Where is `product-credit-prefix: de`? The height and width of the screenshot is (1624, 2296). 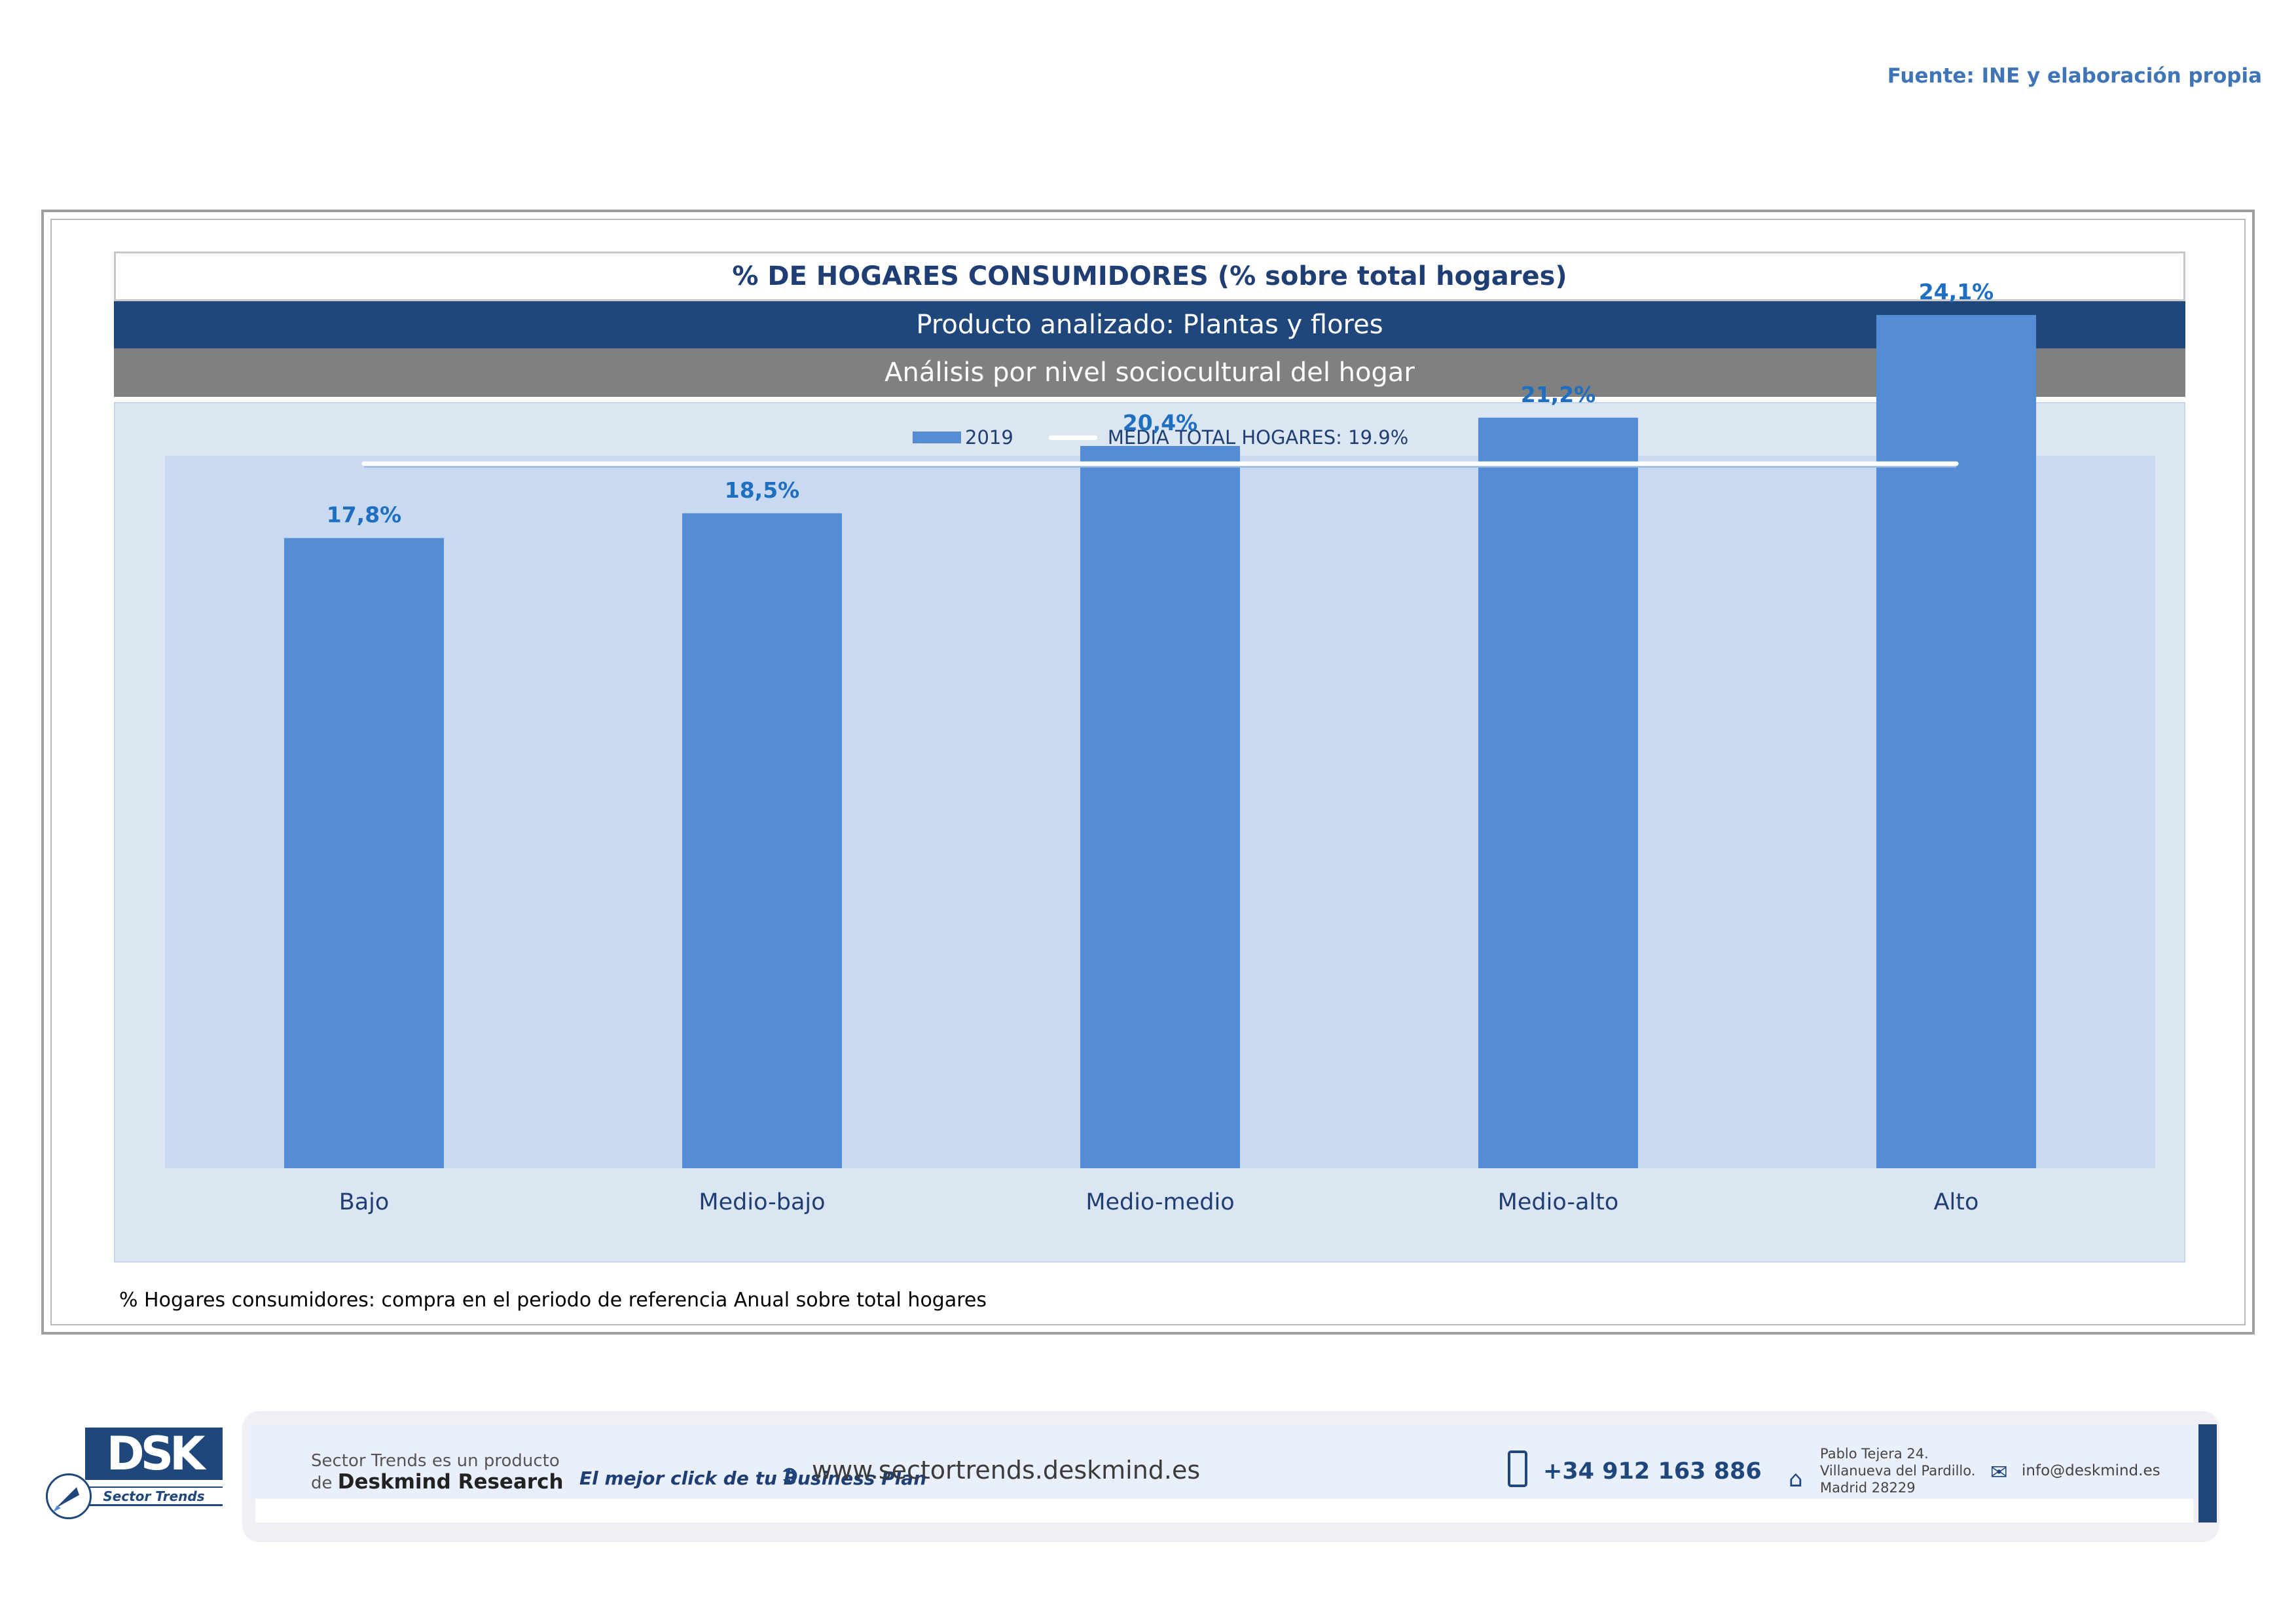
product-credit-prefix: de is located at coordinates (322, 1483).